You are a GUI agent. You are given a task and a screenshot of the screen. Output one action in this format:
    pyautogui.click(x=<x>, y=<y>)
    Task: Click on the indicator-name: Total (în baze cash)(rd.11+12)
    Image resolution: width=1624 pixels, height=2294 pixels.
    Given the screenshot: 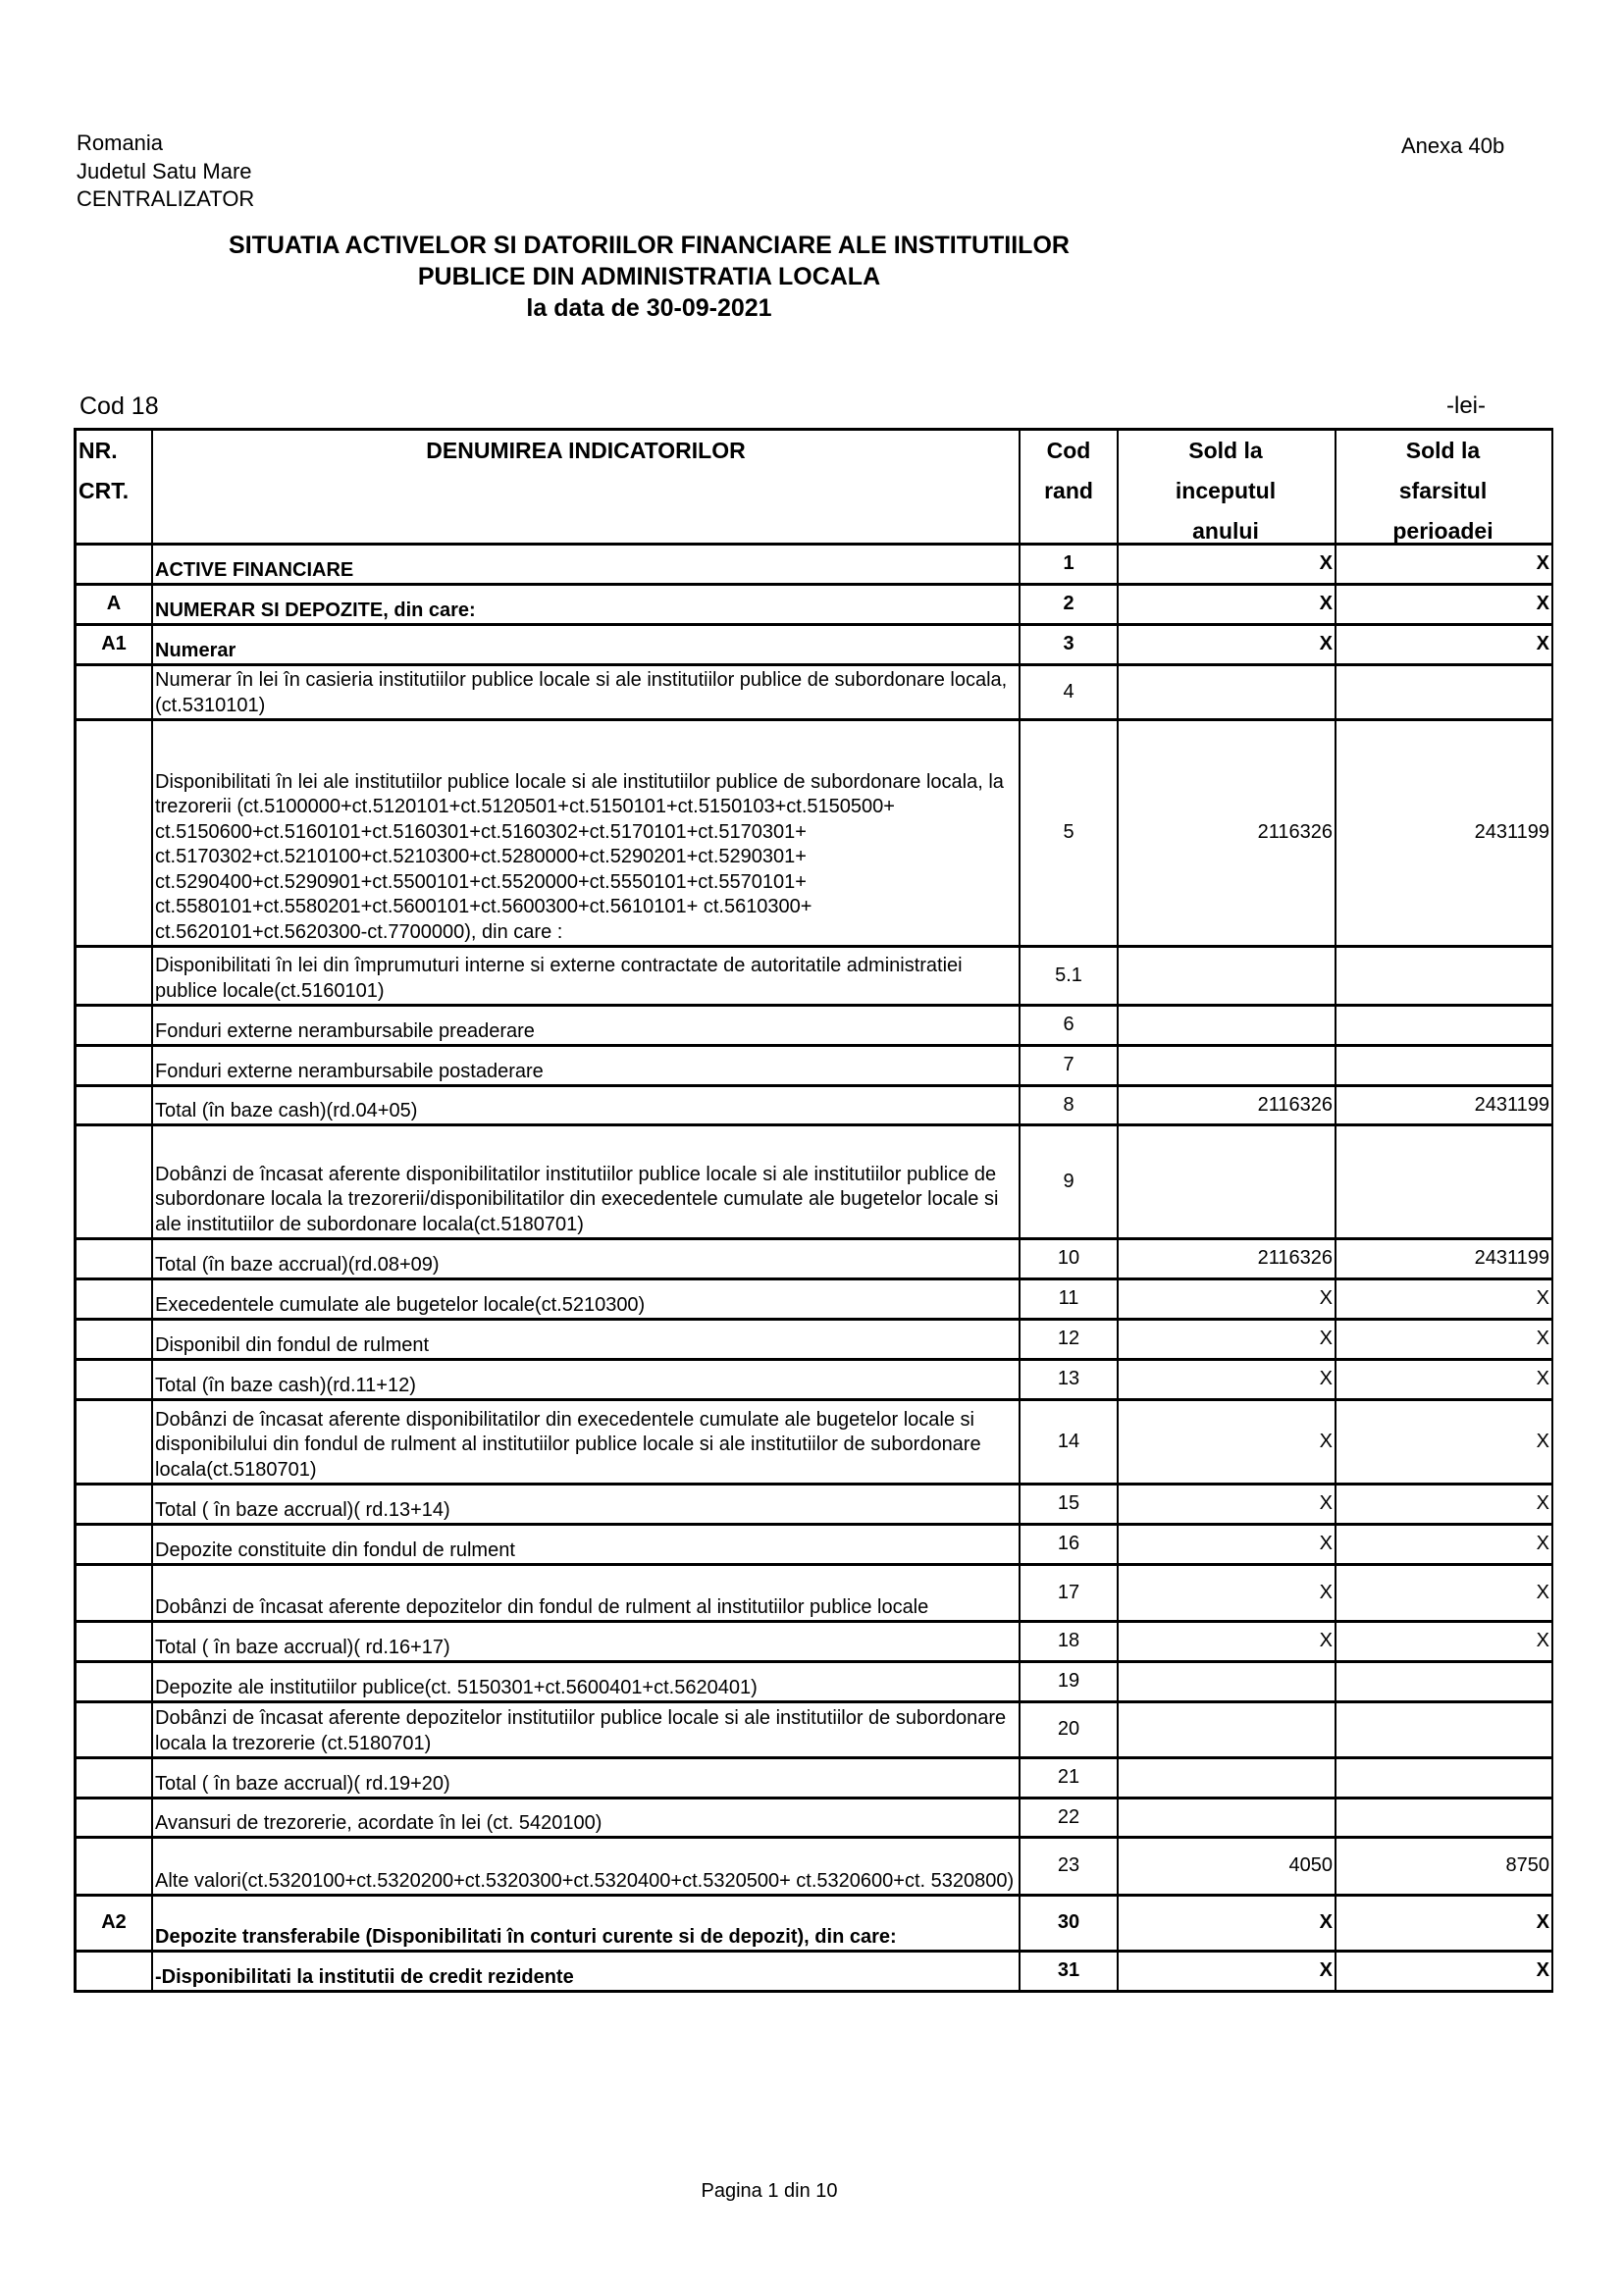 What is the action you would take?
    pyautogui.click(x=587, y=1380)
    